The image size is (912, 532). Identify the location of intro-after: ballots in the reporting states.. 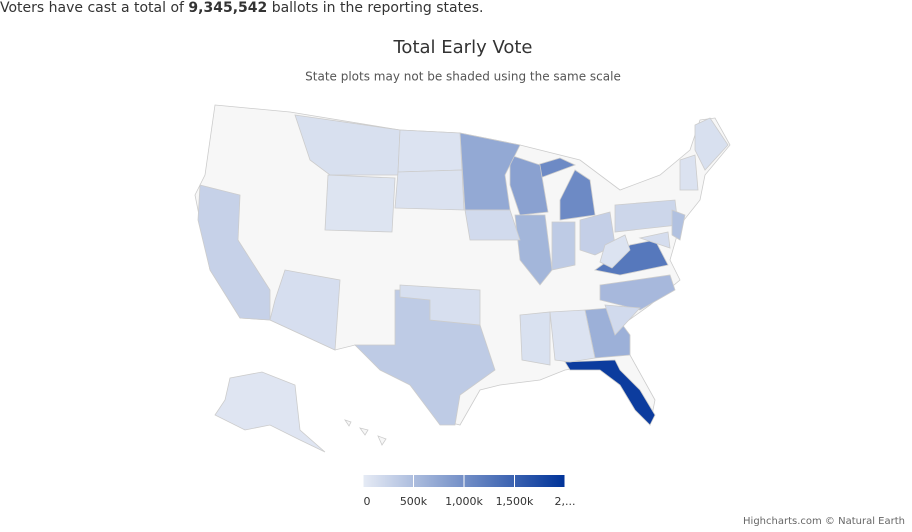
(377, 8).